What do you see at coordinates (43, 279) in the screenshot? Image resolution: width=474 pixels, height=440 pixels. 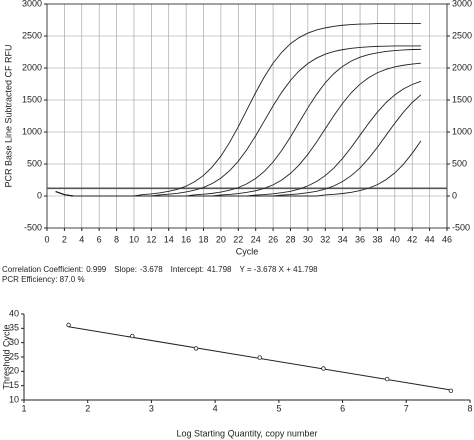 I see `pcr-efficiency: PCR Efficiency: 87.0 %` at bounding box center [43, 279].